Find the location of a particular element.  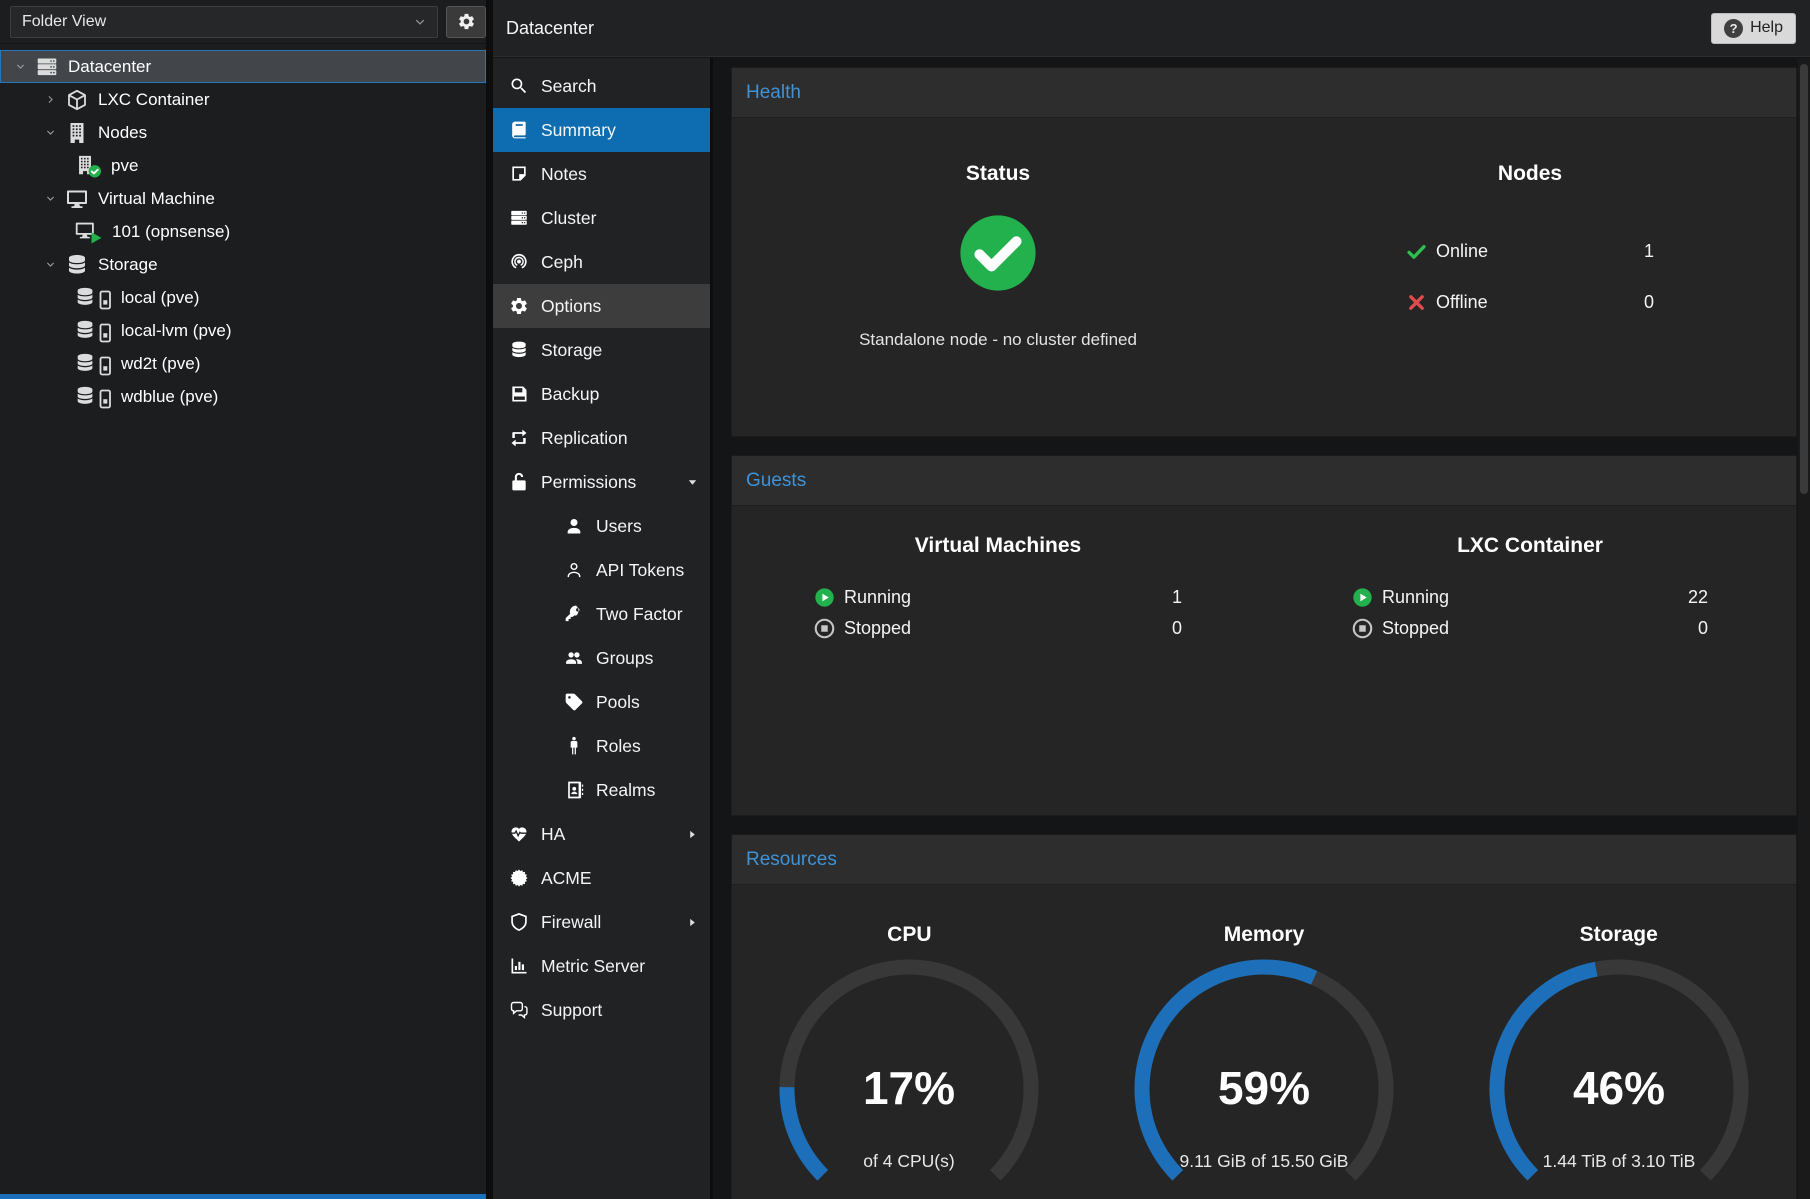

menu-item-pools: Pools is located at coordinates (601, 702).